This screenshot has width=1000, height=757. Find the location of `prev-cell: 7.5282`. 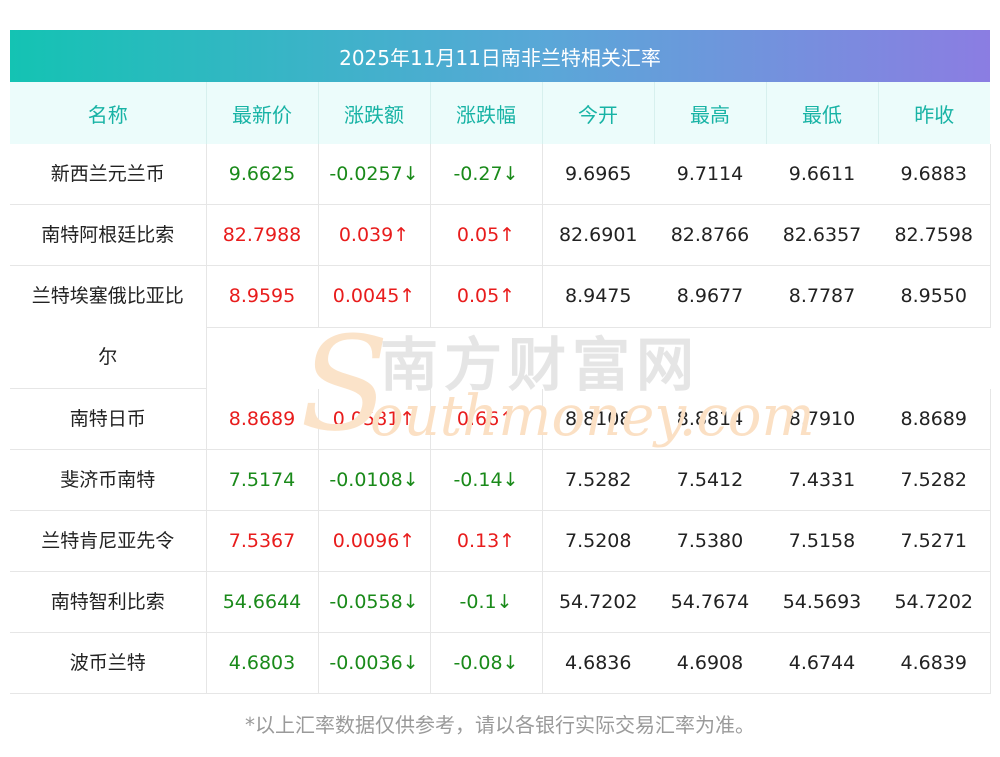

prev-cell: 7.5282 is located at coordinates (934, 480).